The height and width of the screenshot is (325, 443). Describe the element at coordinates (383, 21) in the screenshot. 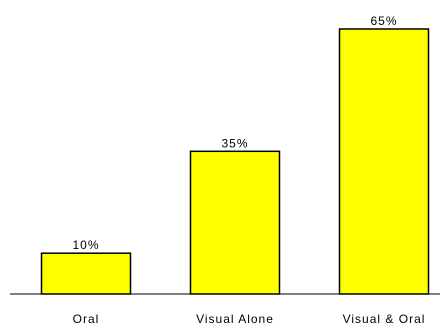

I see `bar-value-label: 65%` at that location.